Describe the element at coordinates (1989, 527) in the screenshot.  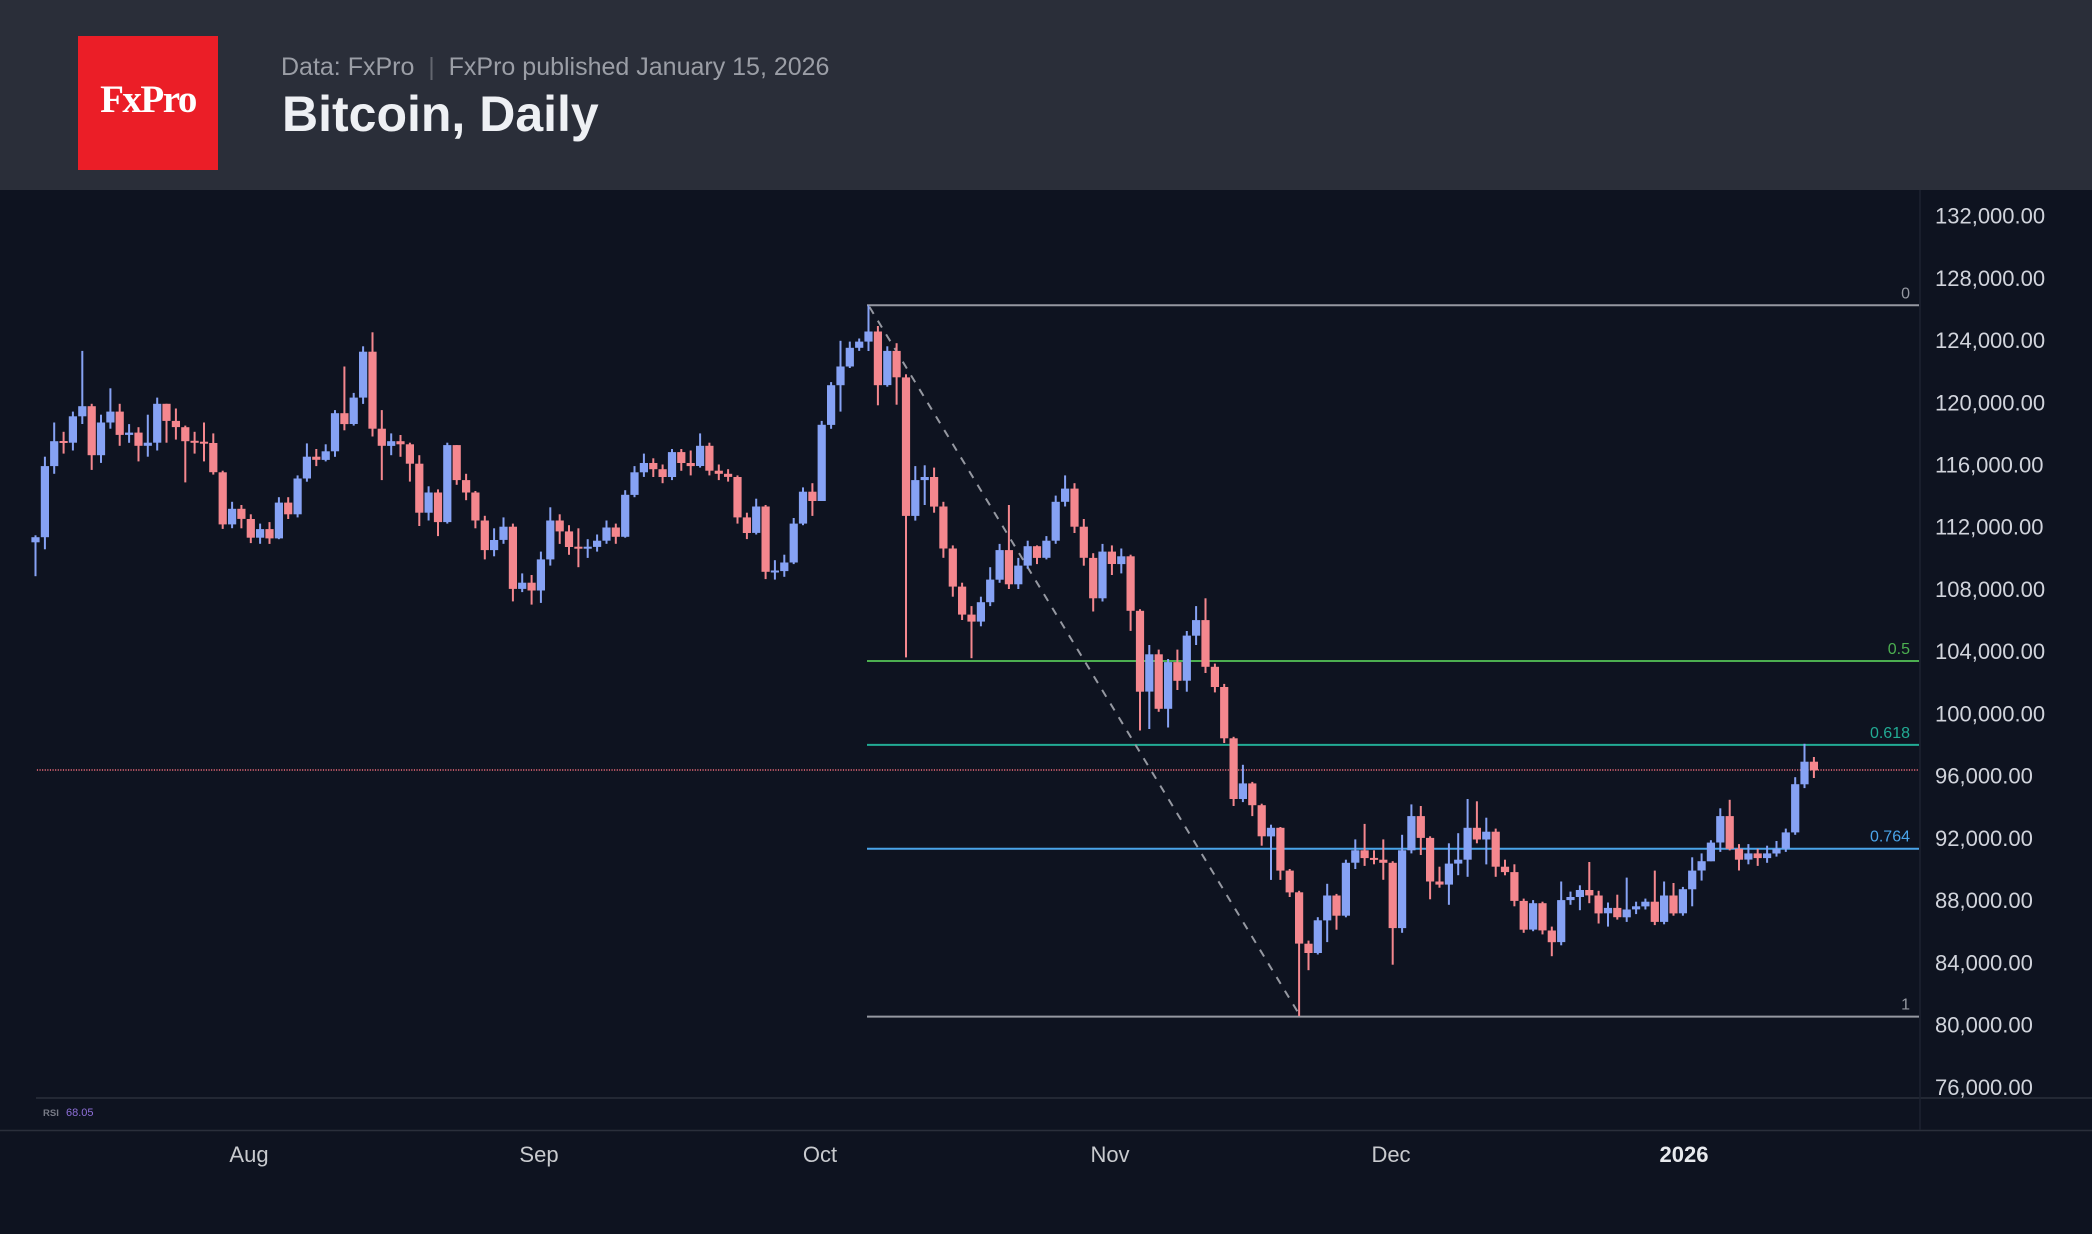
I see `svg-text: 112,000.00` at that location.